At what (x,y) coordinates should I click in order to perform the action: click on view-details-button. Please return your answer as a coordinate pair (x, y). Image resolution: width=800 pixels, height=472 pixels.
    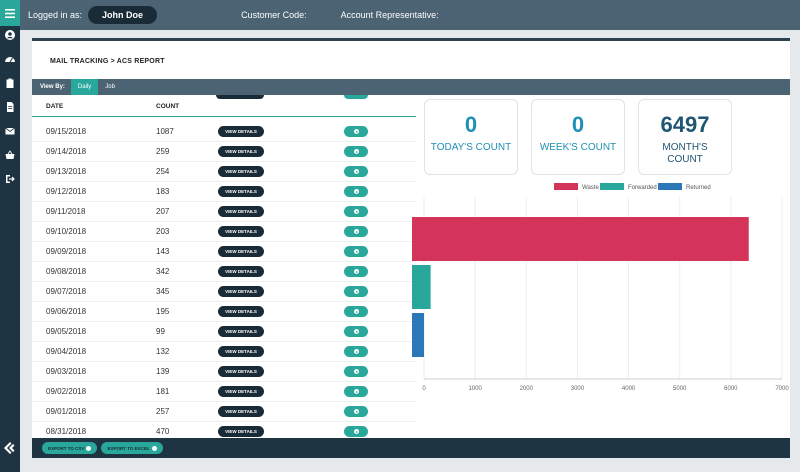
    Looking at the image, I should click on (240, 97).